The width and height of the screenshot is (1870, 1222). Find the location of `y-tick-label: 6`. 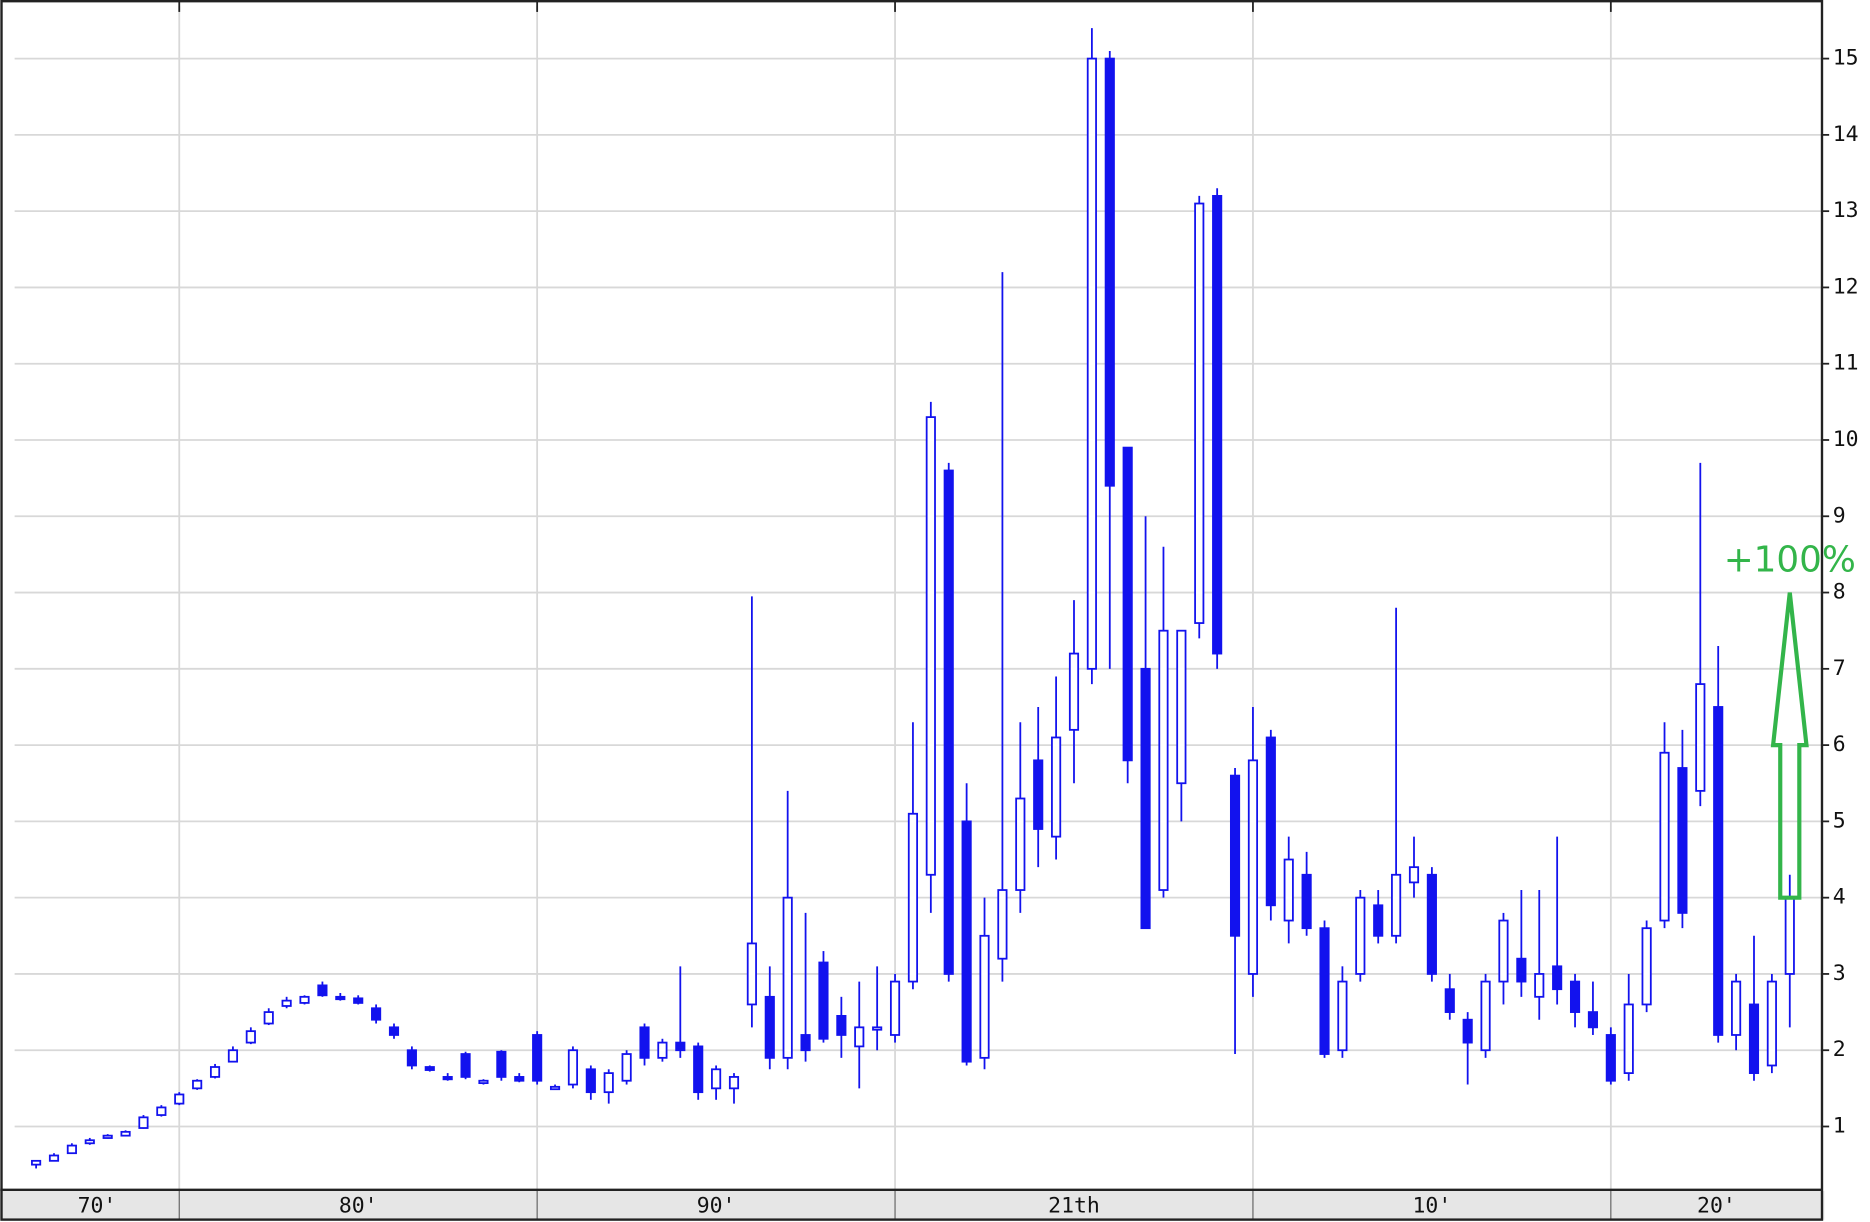

y-tick-label: 6 is located at coordinates (1839, 744).